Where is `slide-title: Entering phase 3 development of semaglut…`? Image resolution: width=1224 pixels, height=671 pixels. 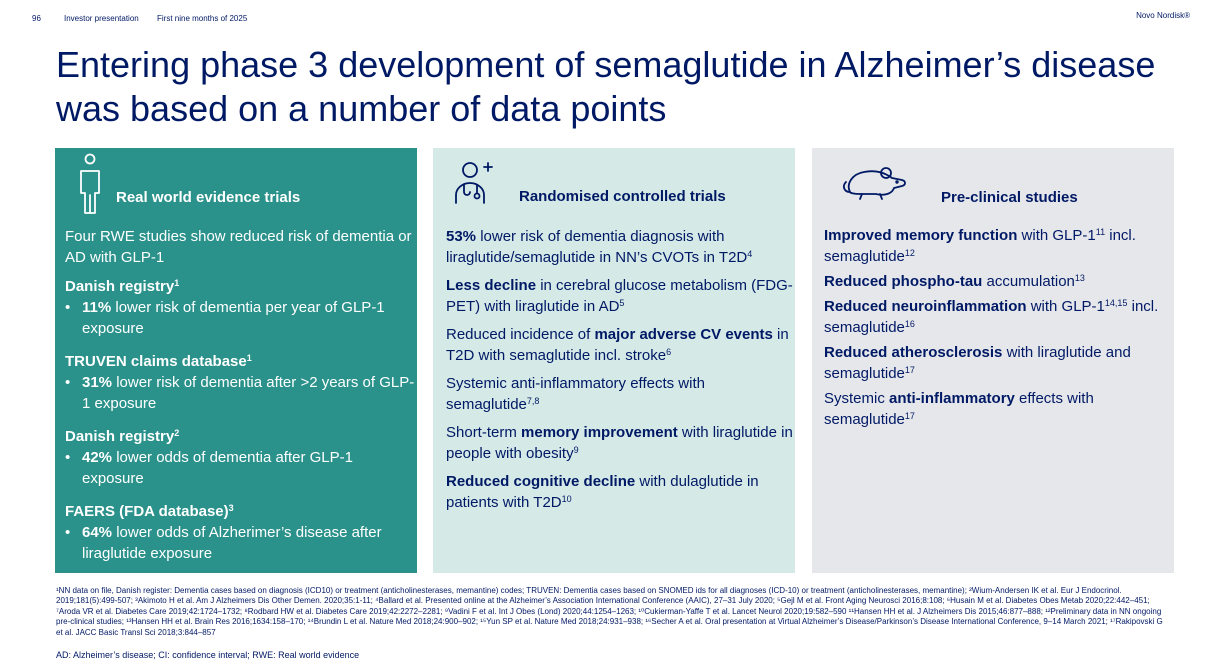 slide-title: Entering phase 3 development of semaglut… is located at coordinates (606, 86).